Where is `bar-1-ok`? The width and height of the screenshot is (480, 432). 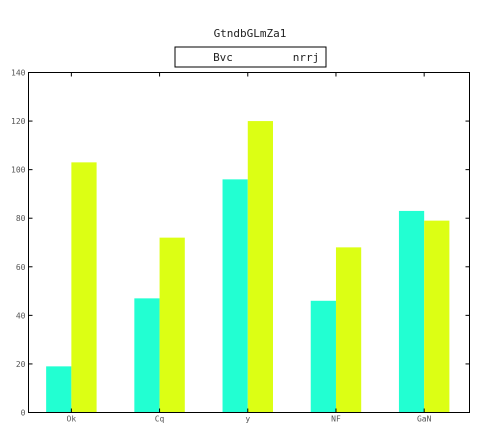
bar-1-ok is located at coordinates (59, 389).